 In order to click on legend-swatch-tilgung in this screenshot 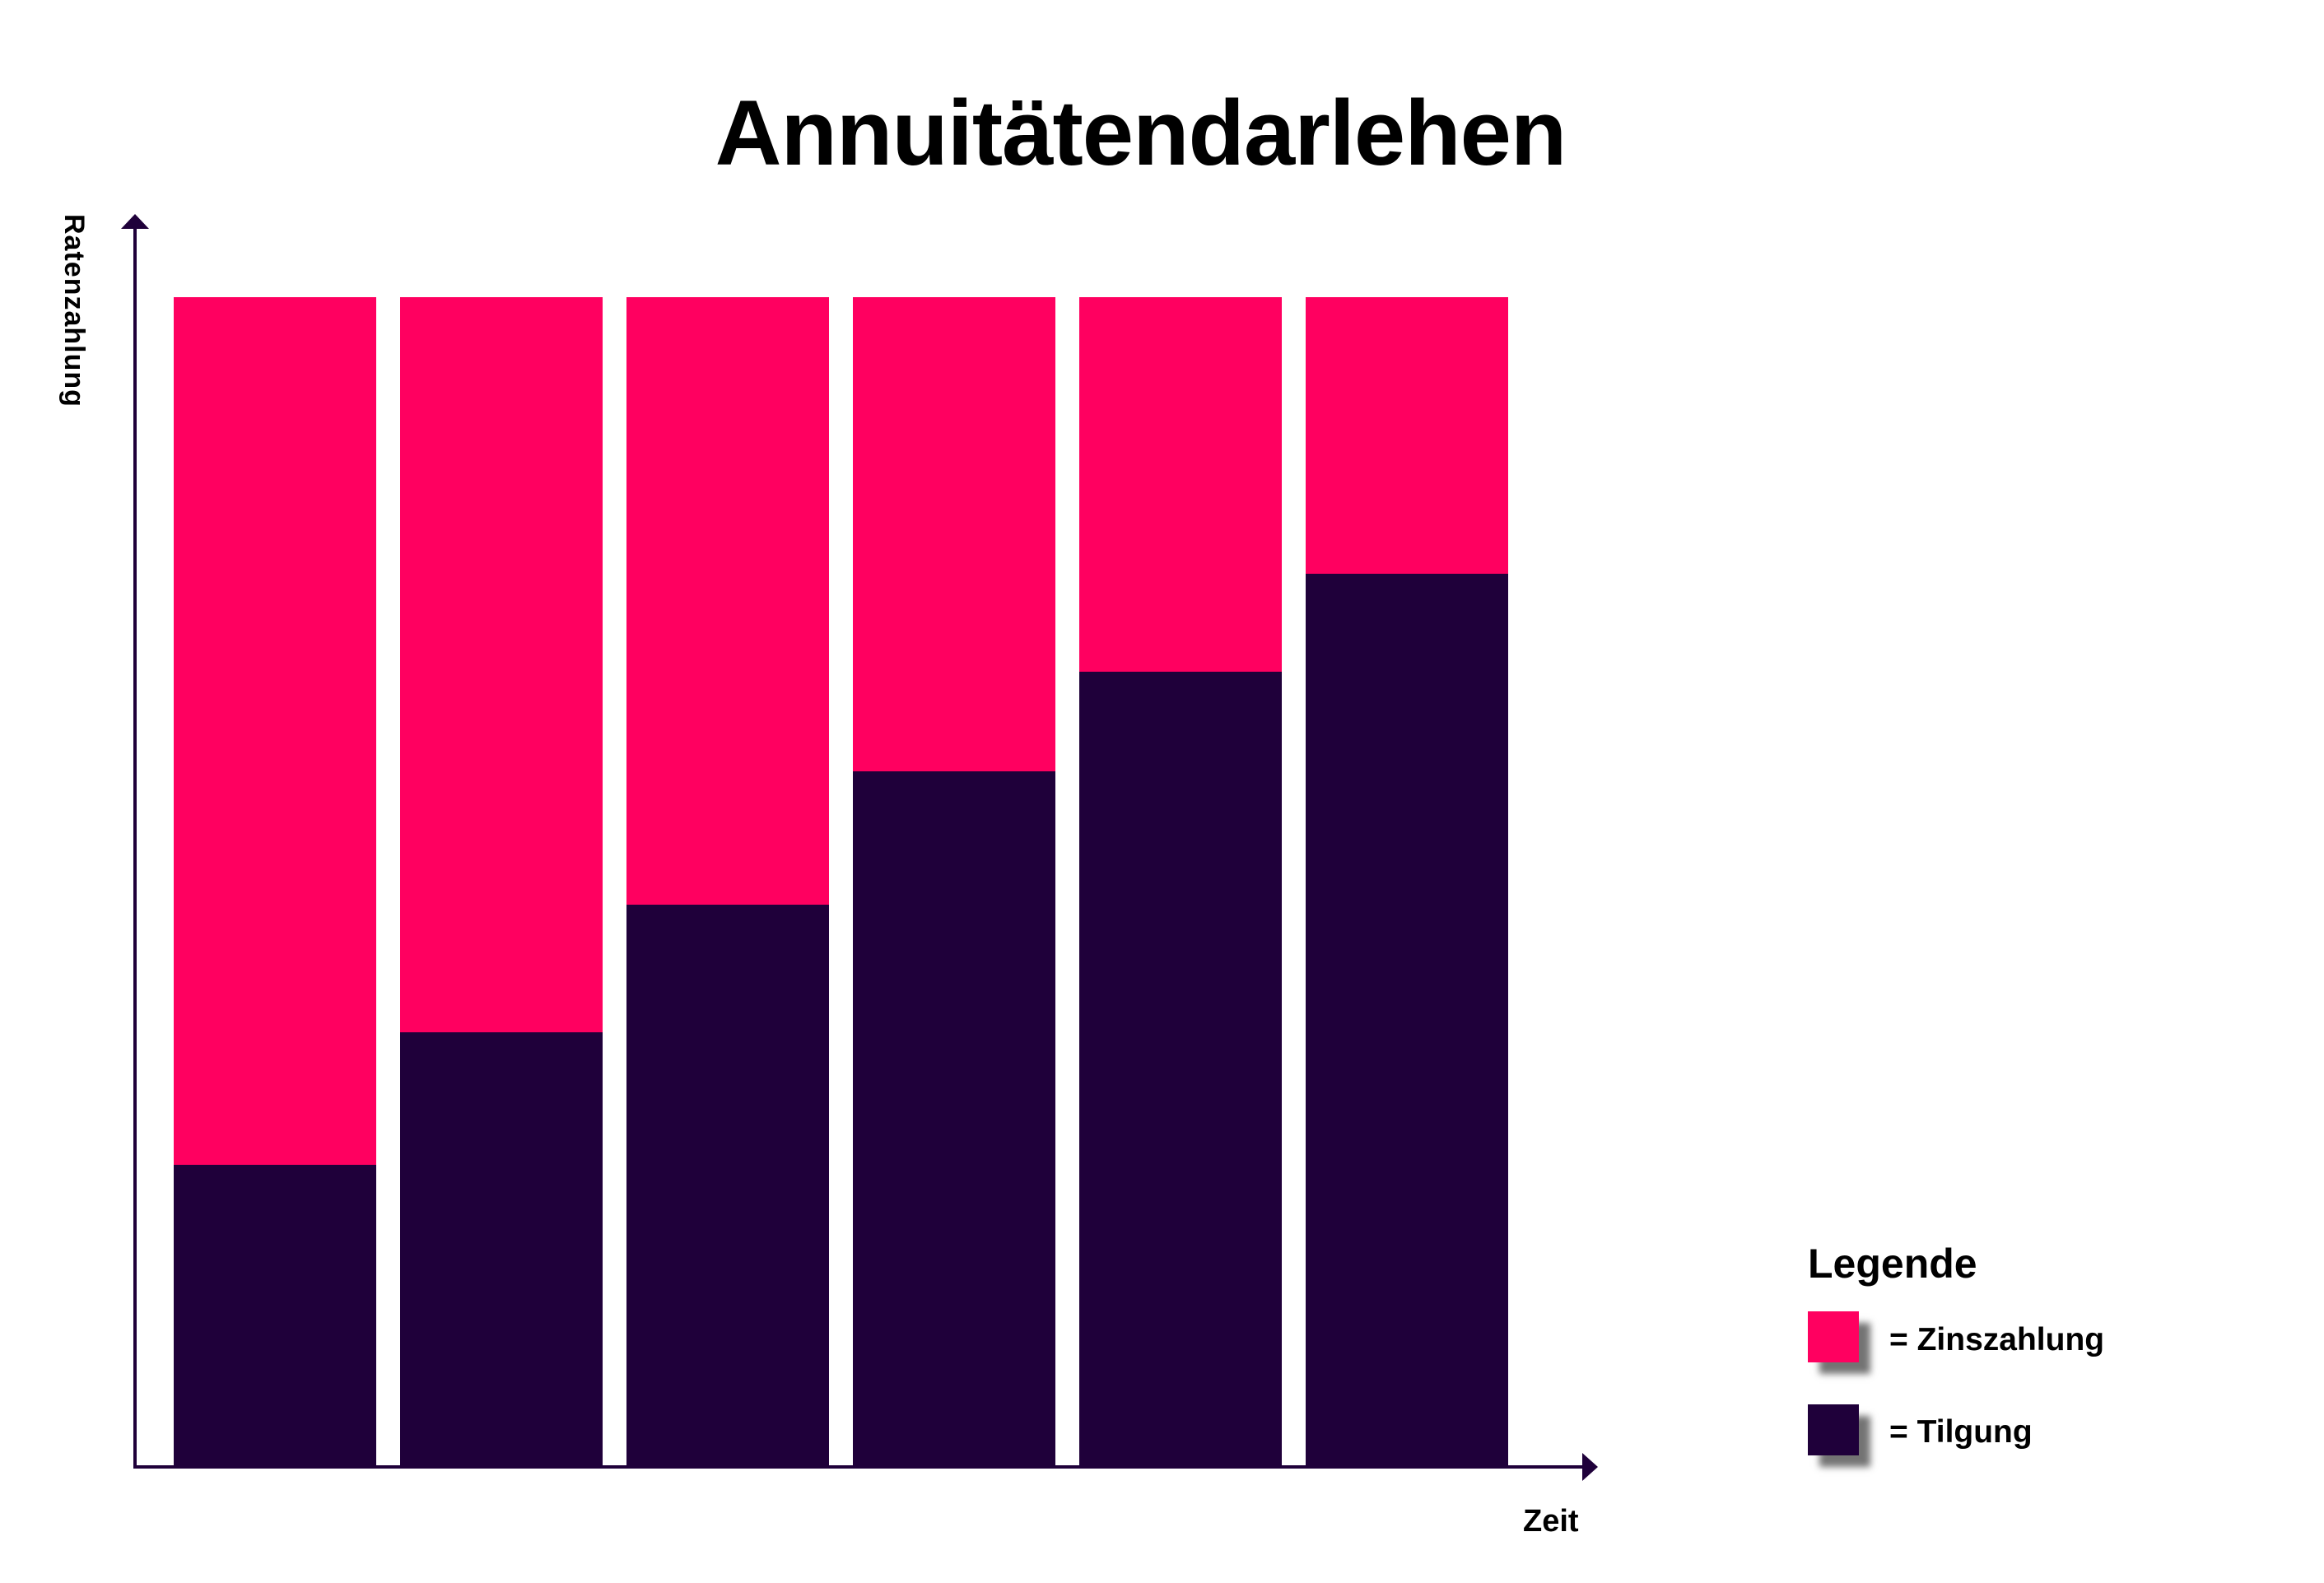, I will do `click(1834, 1429)`.